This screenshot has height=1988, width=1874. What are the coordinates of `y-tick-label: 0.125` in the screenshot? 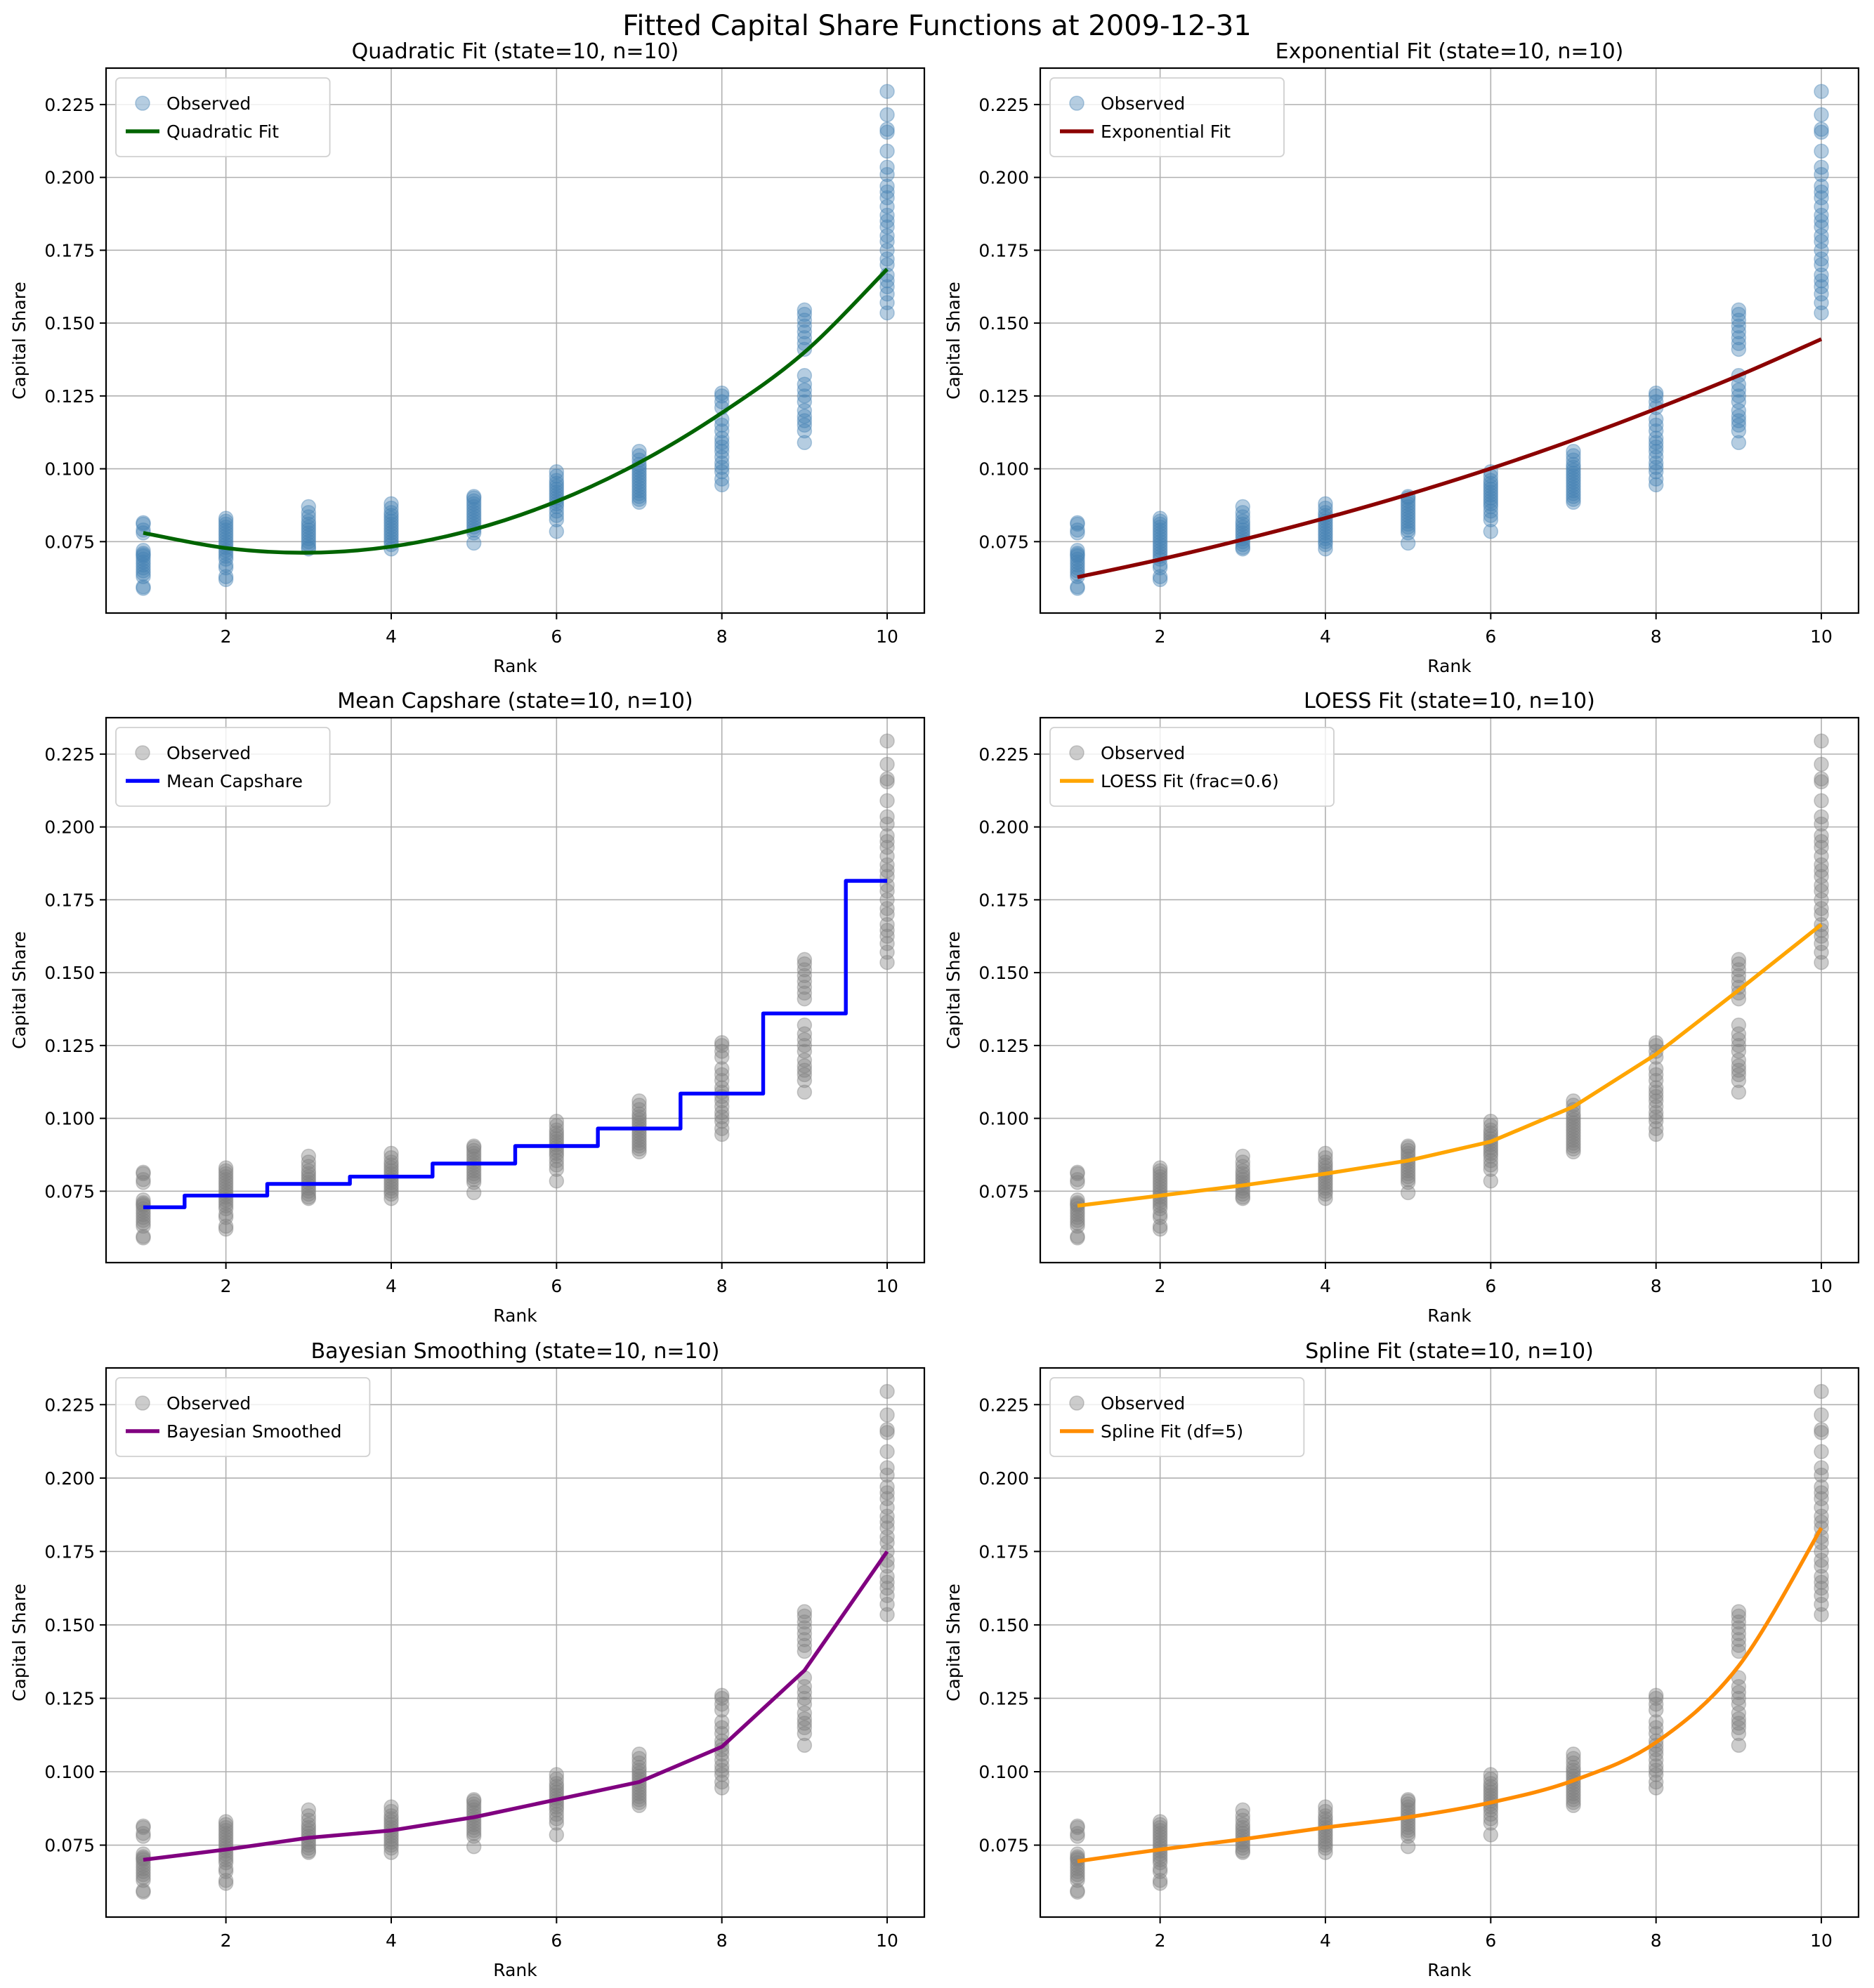 It's located at (1004, 1046).